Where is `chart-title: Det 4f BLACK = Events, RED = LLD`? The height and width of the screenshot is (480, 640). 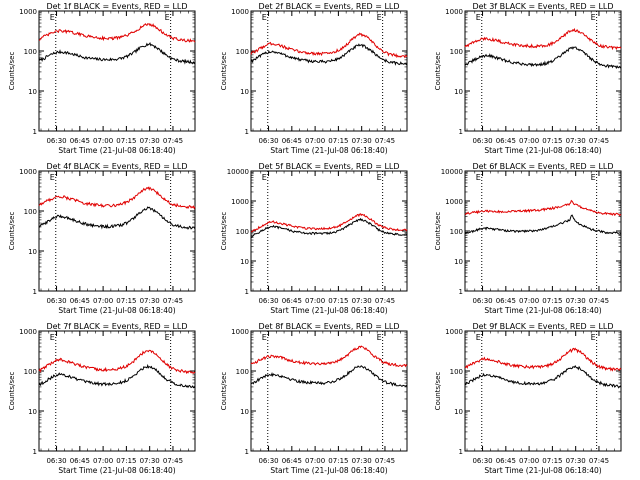
chart-title: Det 4f BLACK = Events, RED = LLD is located at coordinates (116, 166).